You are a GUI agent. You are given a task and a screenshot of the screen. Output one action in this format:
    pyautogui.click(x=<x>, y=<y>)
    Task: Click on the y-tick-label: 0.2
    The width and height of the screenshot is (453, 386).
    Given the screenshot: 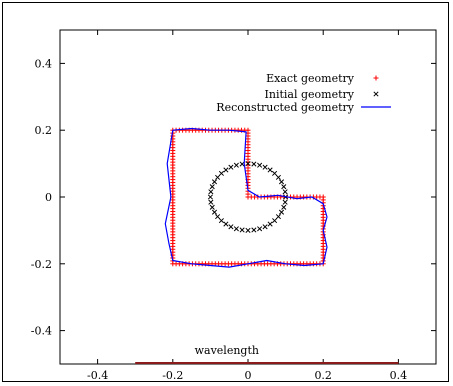 What is the action you would take?
    pyautogui.click(x=44, y=130)
    